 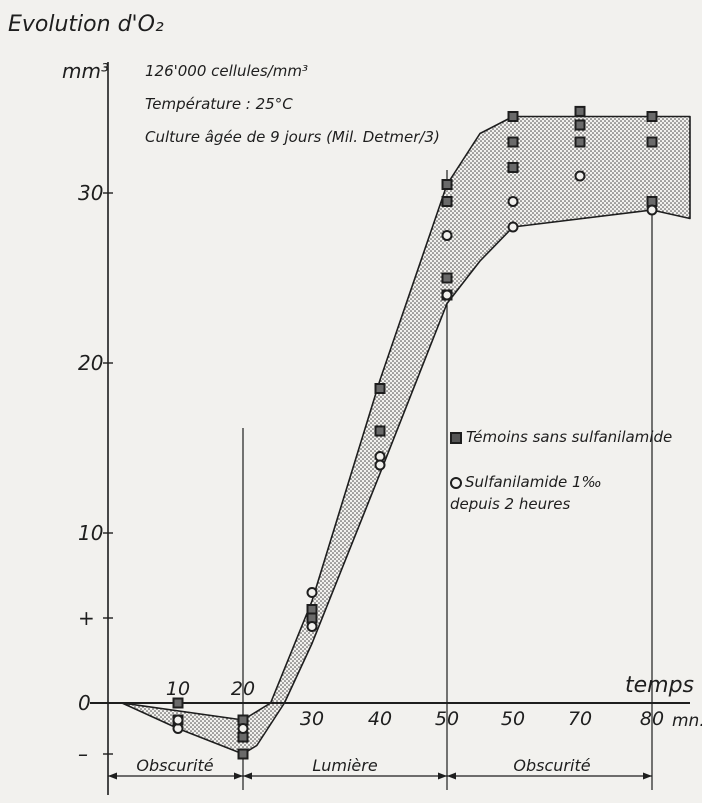 I want to click on legend-label-controls: Témoins sans sulfanilamide, so click(x=569, y=437).